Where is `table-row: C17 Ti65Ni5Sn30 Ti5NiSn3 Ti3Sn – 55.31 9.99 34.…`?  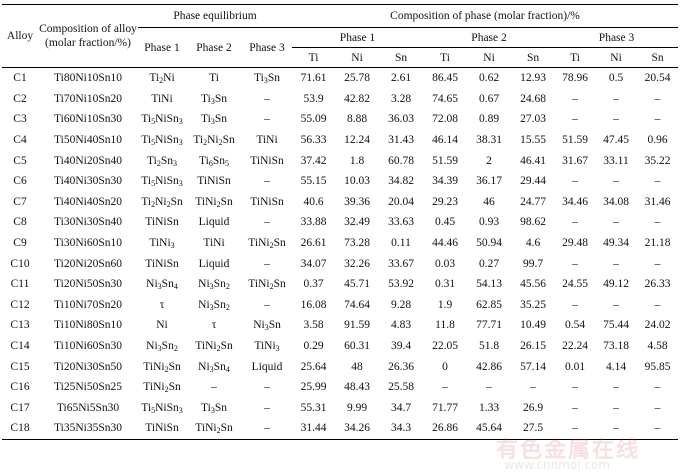 table-row: C17 Ti65Ni5Sn30 Ti5NiSn3 Ti3Sn – 55.31 9.99 34.… is located at coordinates (340, 408).